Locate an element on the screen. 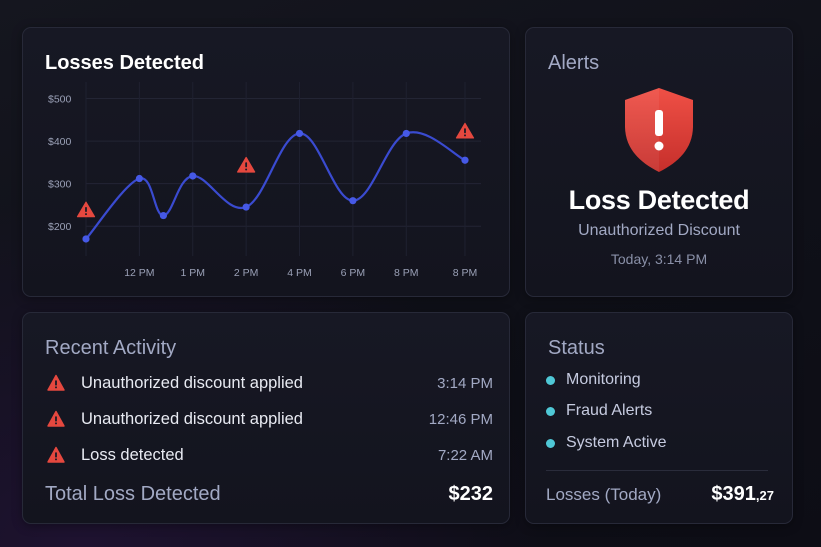  x-tick-label: 4 PM is located at coordinates (299, 273).